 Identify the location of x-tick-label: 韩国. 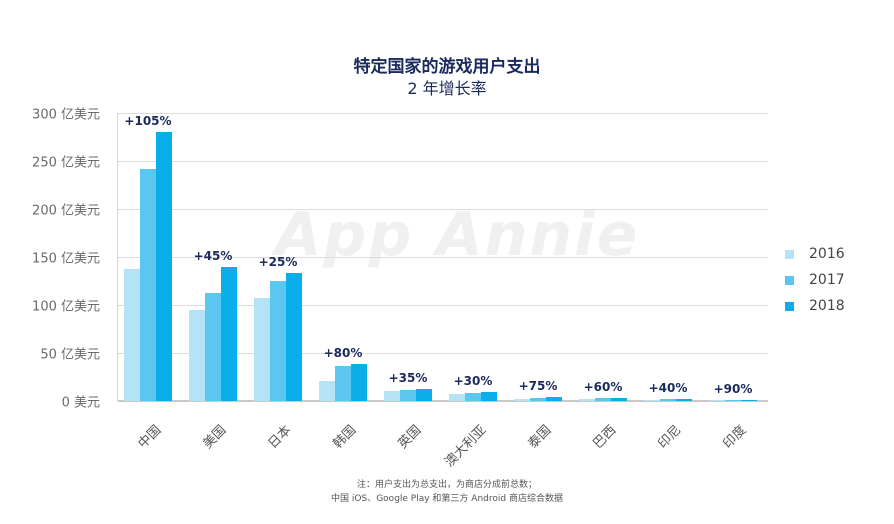
(345, 437).